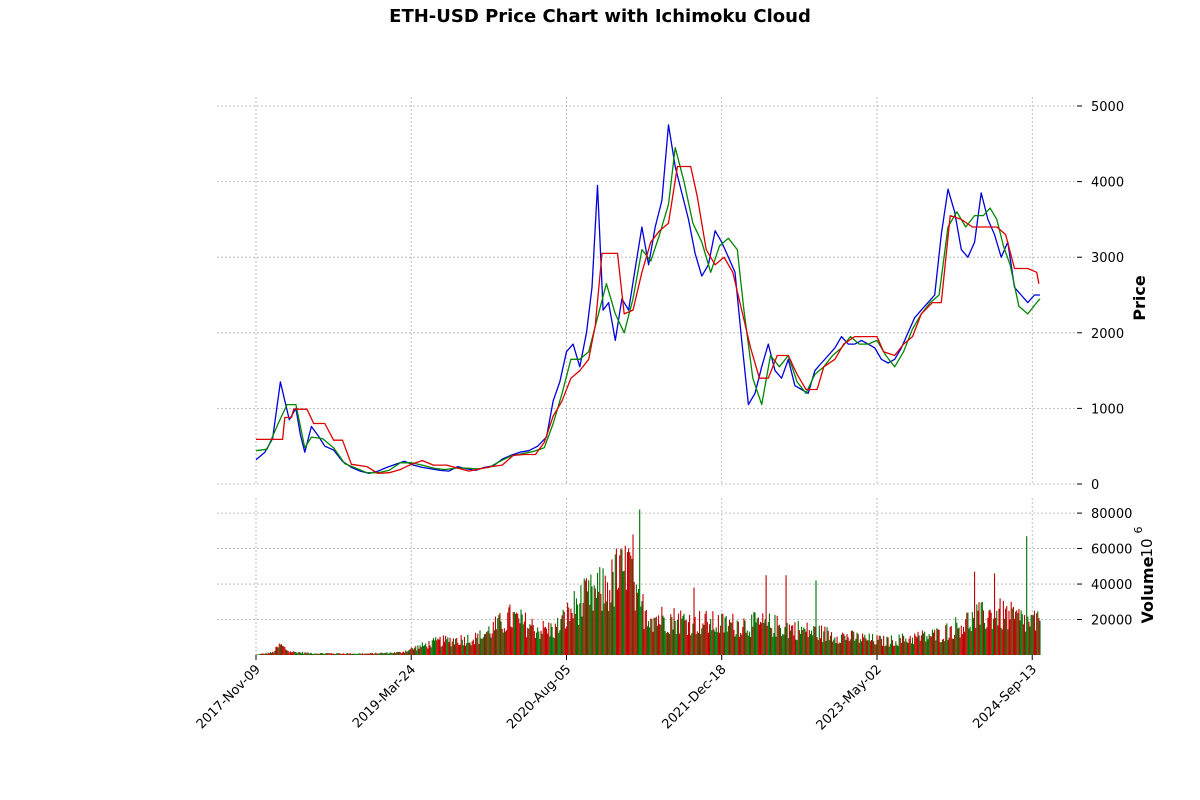 The image size is (1200, 800). What do you see at coordinates (1111, 514) in the screenshot?
I see `volume-tick-label: 80000` at bounding box center [1111, 514].